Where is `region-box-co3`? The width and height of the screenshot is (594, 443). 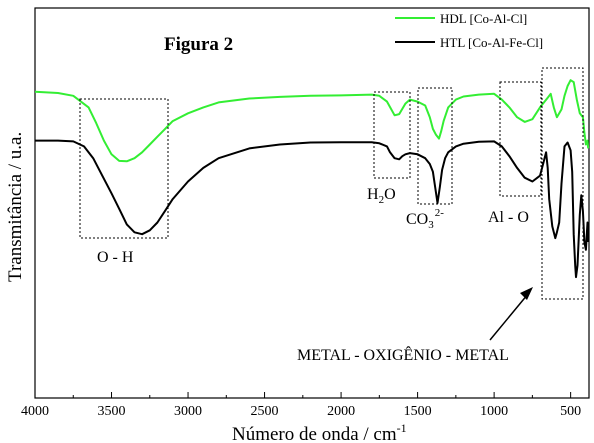 region-box-co3 is located at coordinates (435, 146).